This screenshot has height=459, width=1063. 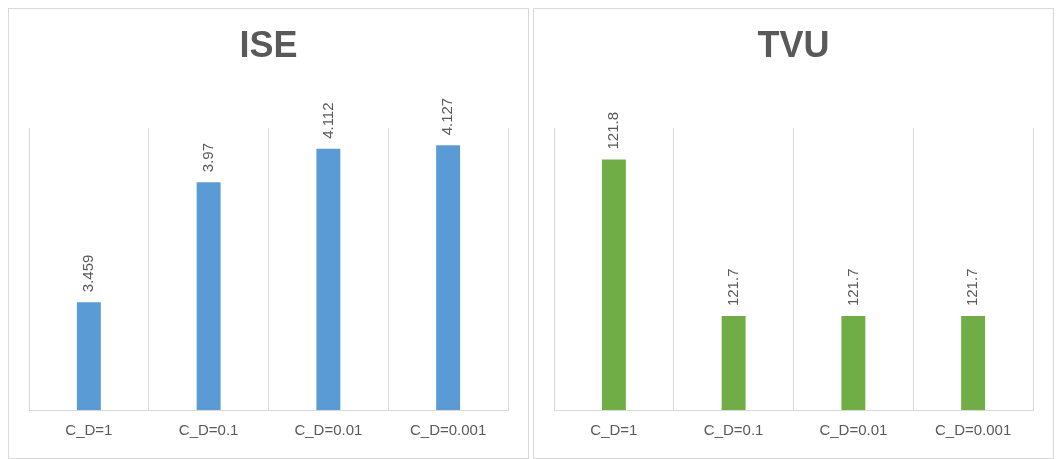 What do you see at coordinates (88, 273) in the screenshot?
I see `data-label: 3.459` at bounding box center [88, 273].